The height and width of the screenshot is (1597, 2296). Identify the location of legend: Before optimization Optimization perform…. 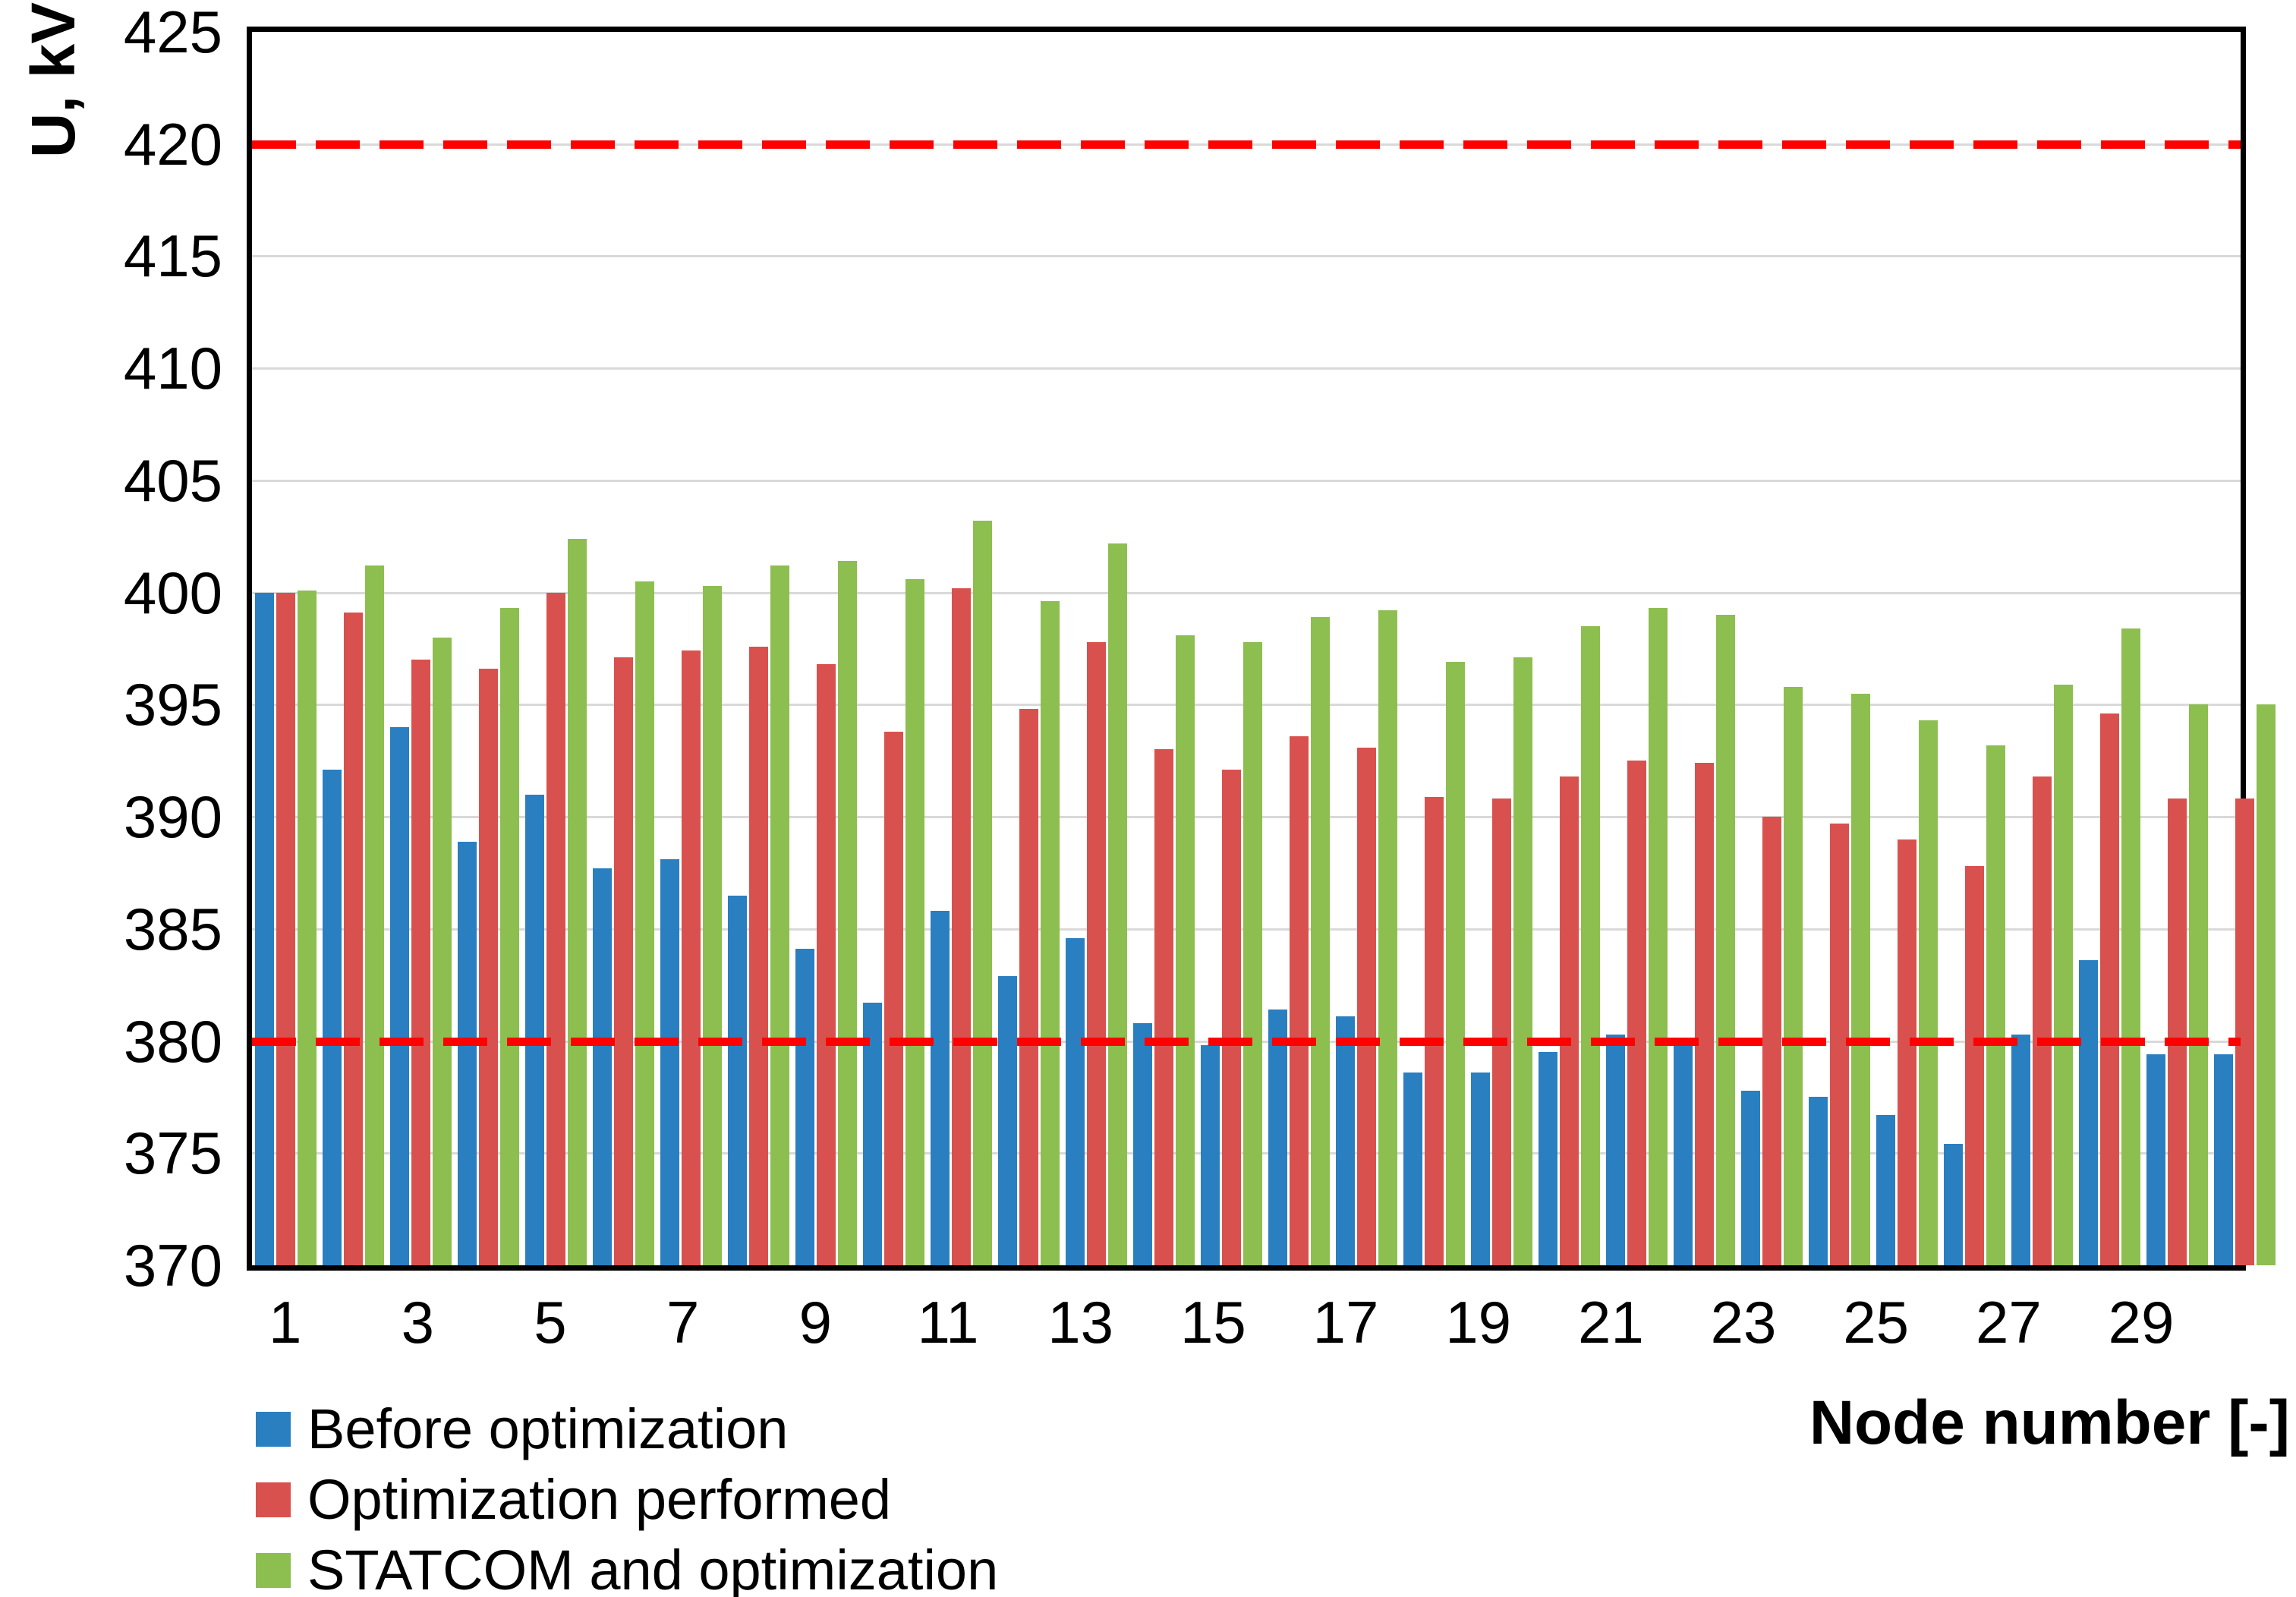
(627, 1498).